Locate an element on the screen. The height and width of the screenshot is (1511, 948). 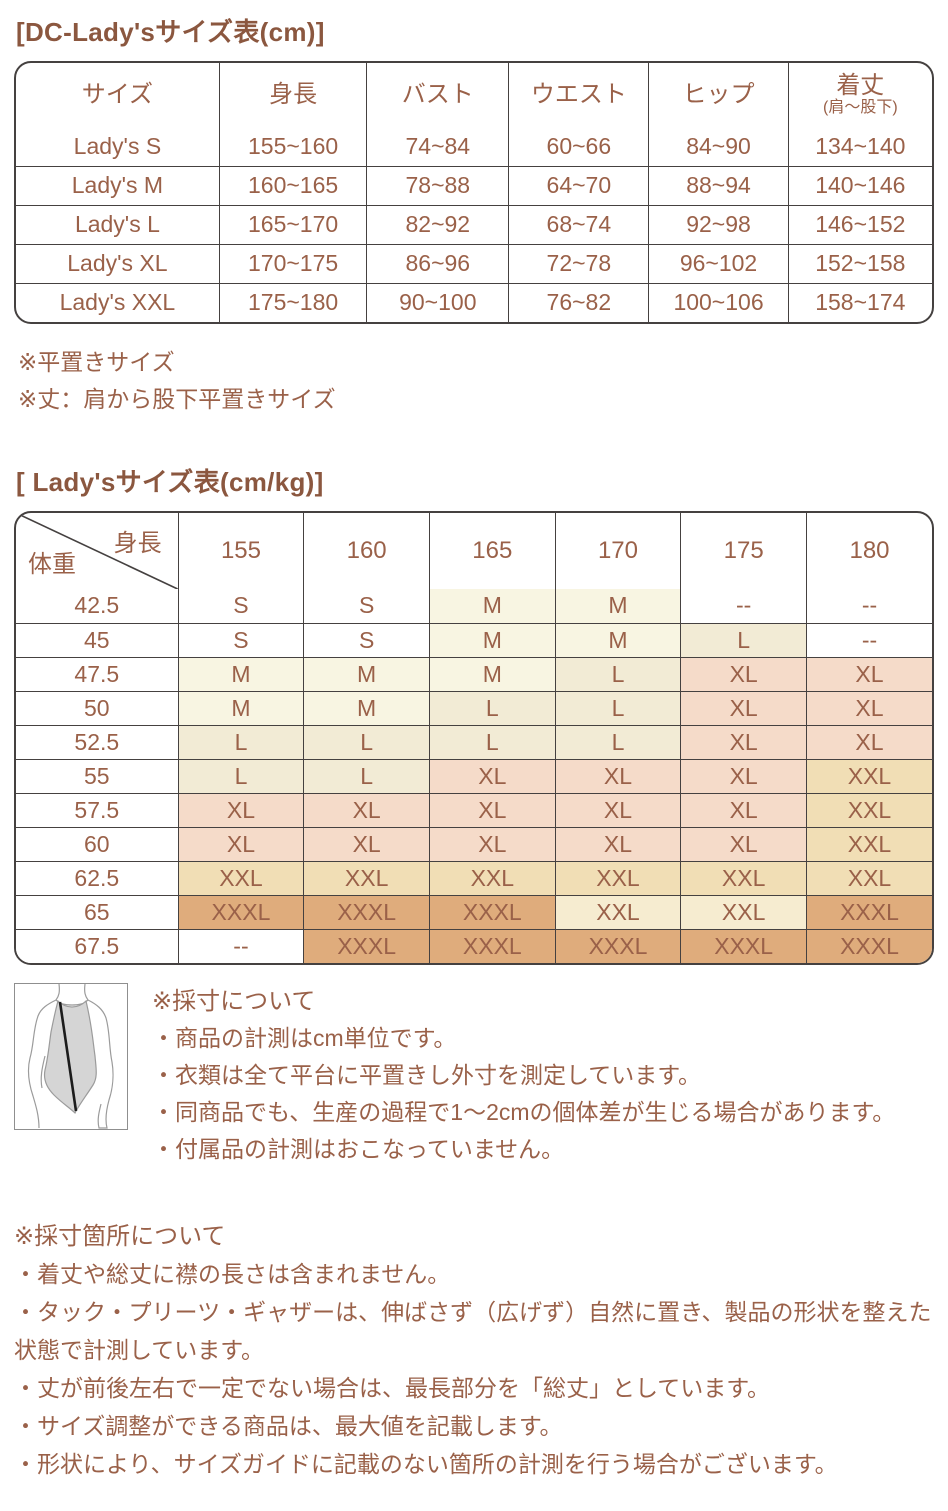
weight-row: 55 L L XL XL XL XXL is located at coordinates (474, 776).